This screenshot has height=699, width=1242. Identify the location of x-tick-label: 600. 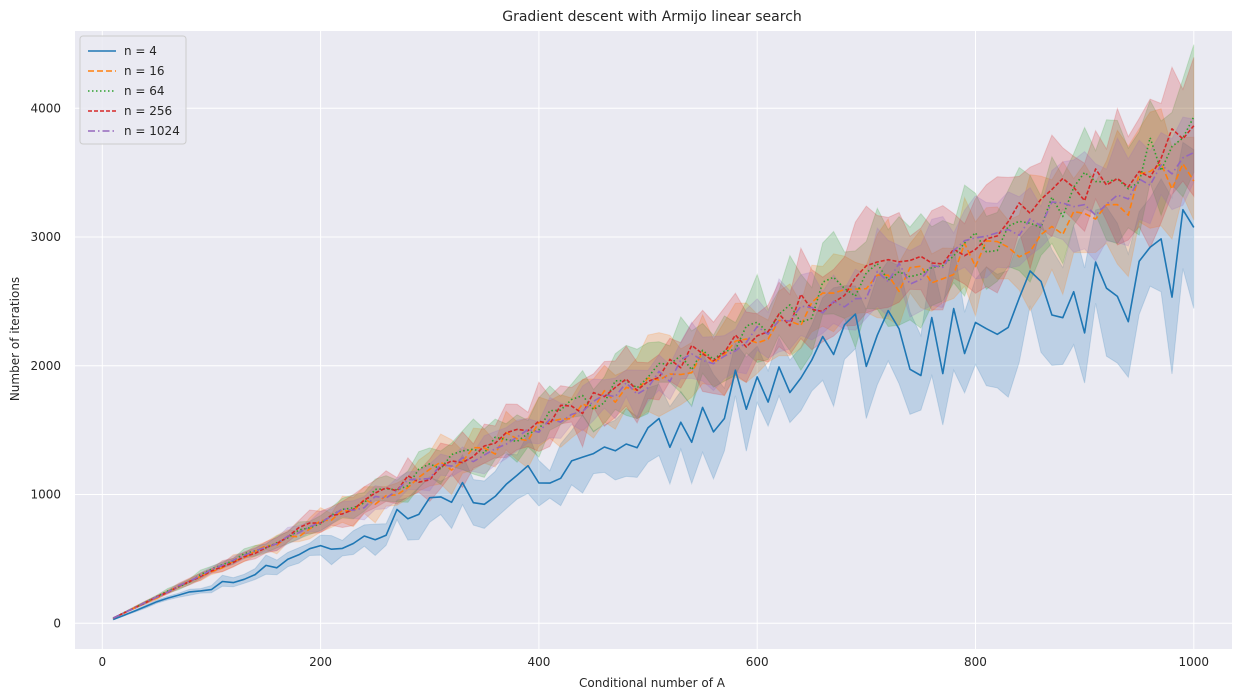
(757, 662).